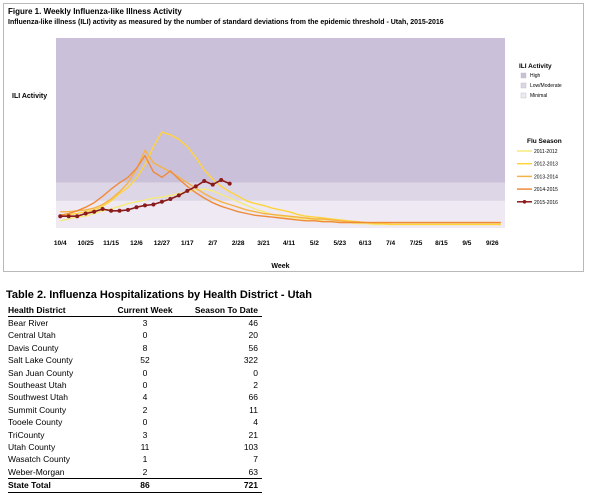 The width and height of the screenshot is (589, 501). I want to click on district-name: Davis County, so click(33, 347).